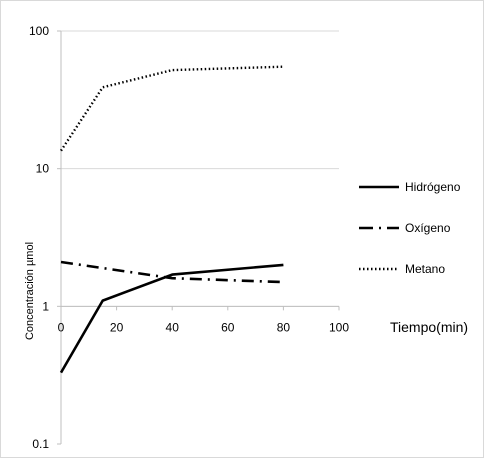 This screenshot has height=459, width=484. I want to click on x-tick-label: 0, so click(61, 327).